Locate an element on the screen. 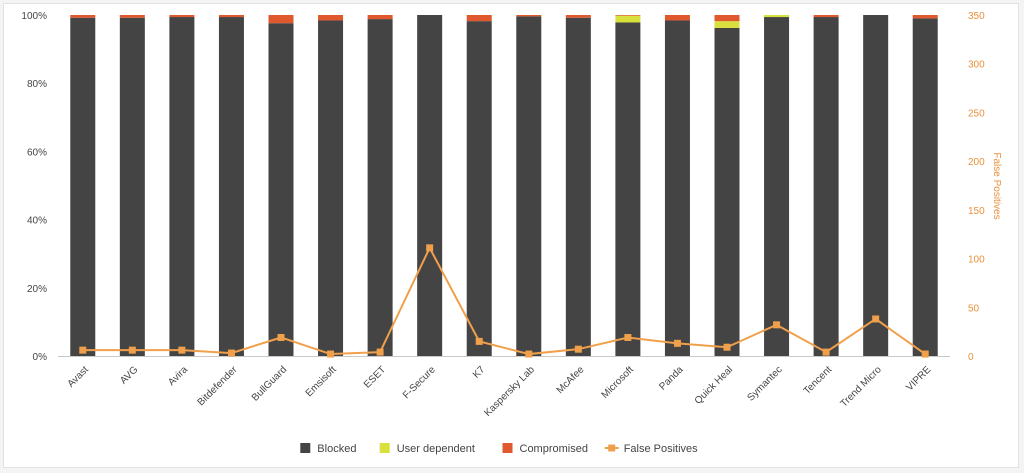 This screenshot has width=1024, height=473. y-right-axis-title: False Positives is located at coordinates (996, 185).